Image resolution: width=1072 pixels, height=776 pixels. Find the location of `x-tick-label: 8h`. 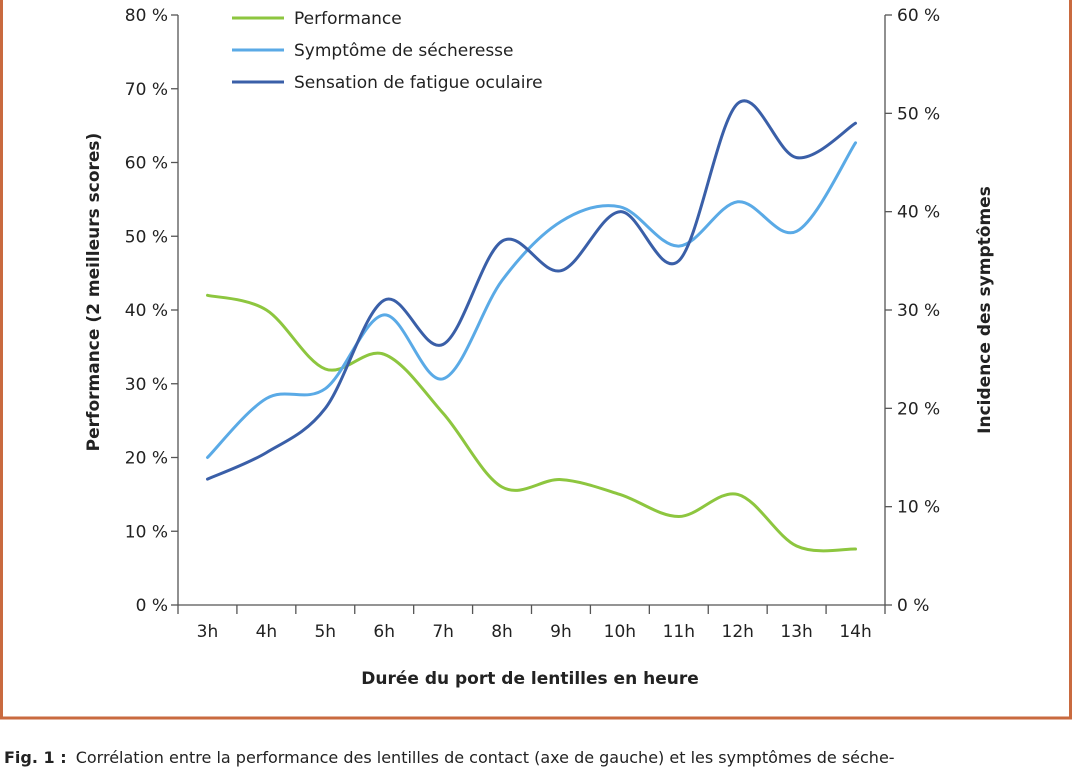

x-tick-label: 8h is located at coordinates (502, 632).